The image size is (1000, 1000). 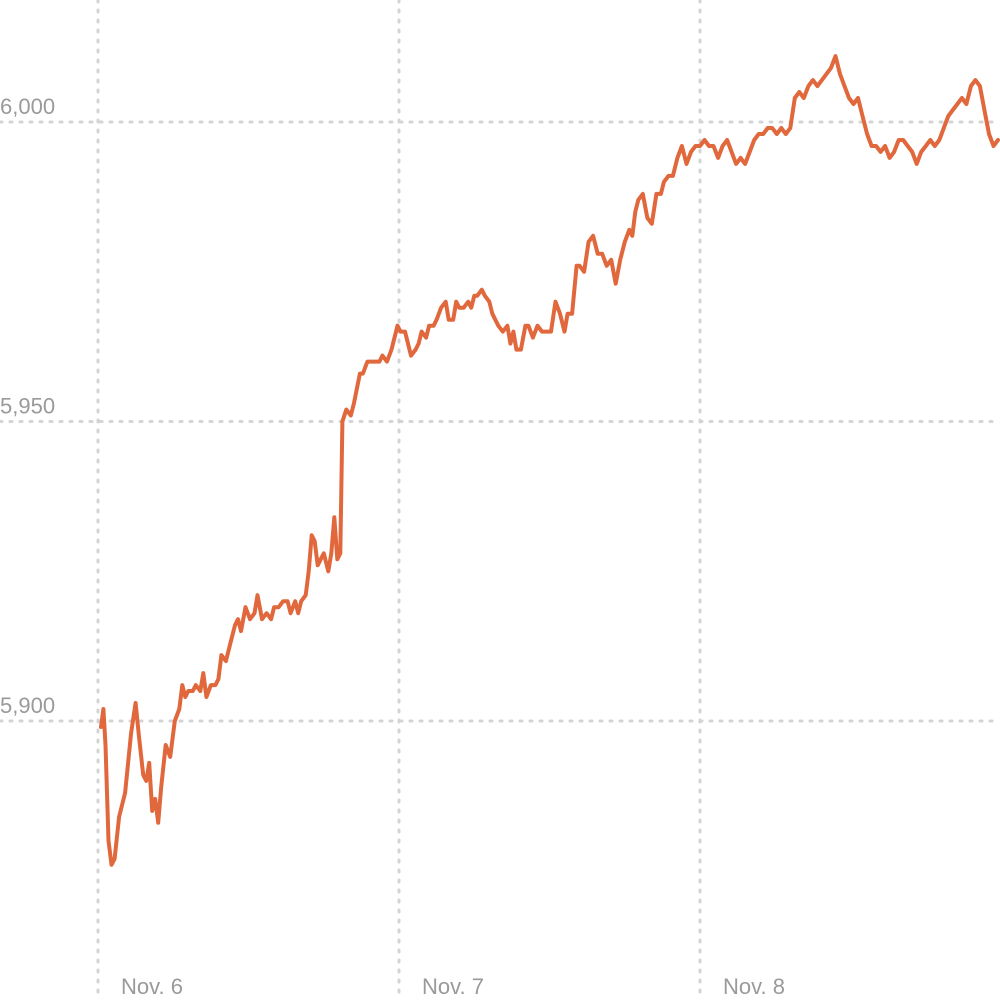 I want to click on y-tick-label: 5,950, so click(x=27, y=406).